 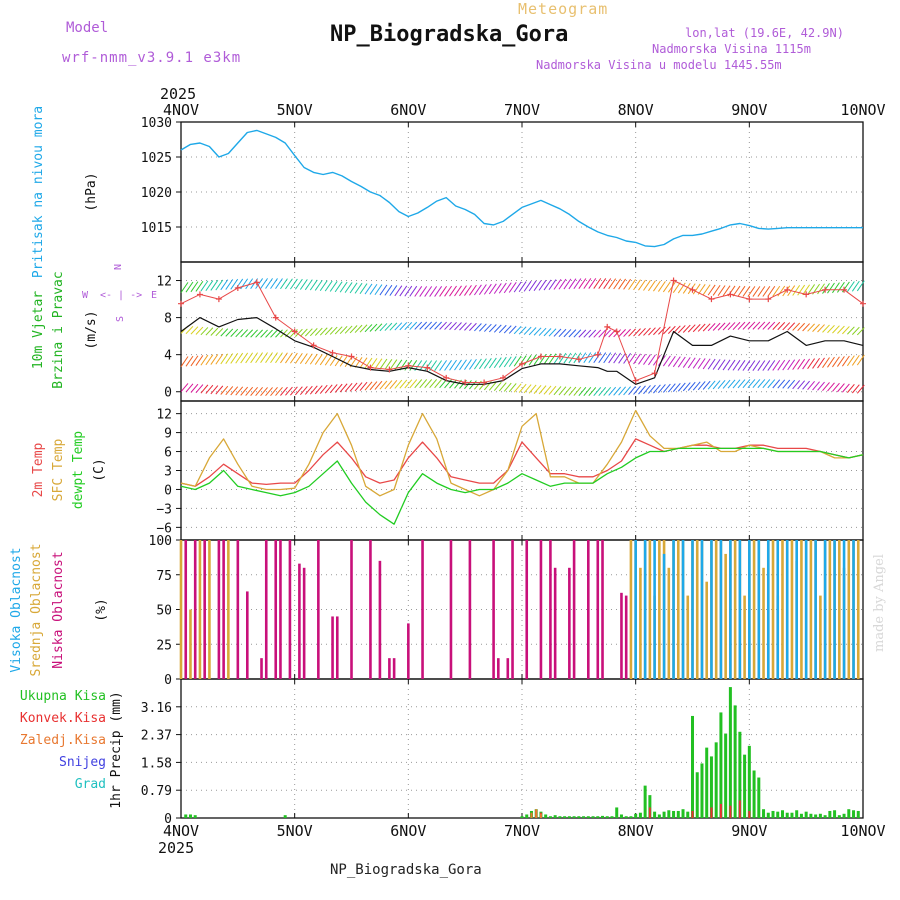 What do you see at coordinates (63, 718) in the screenshot?
I see `precip-legend-item: Konvek.Kisa` at bounding box center [63, 718].